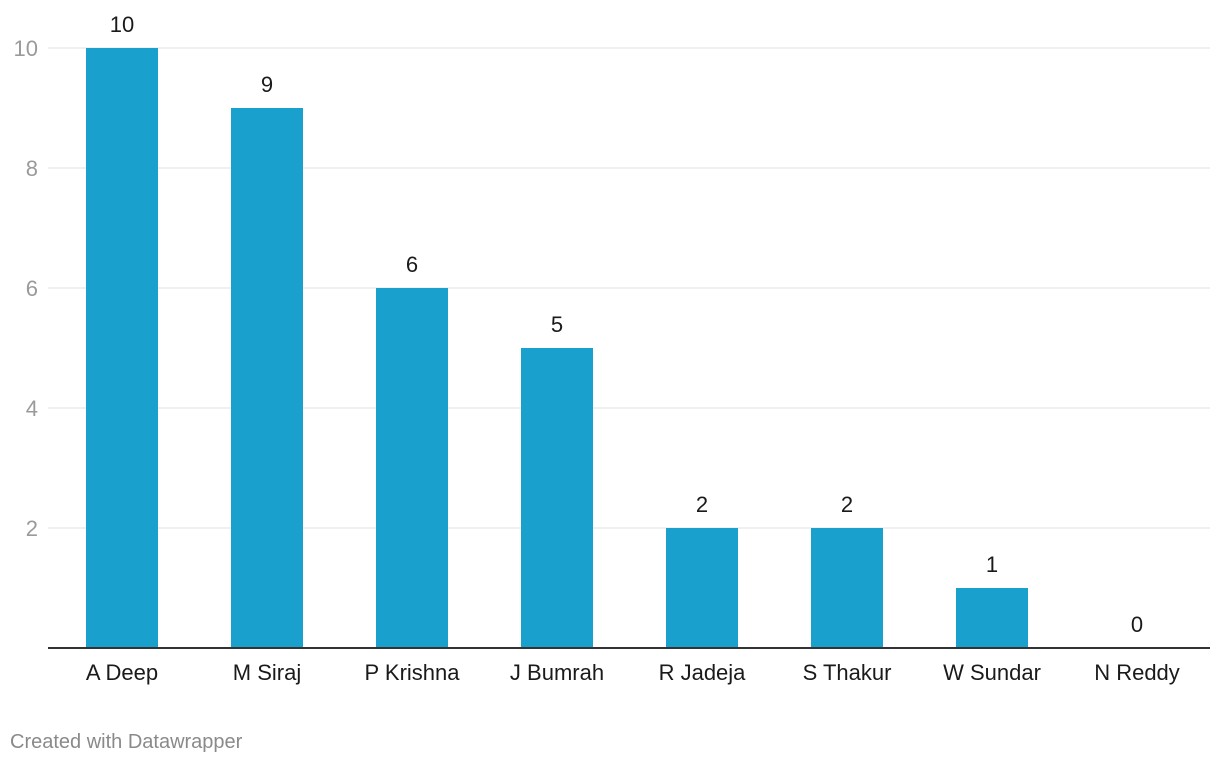 The image size is (1220, 768). What do you see at coordinates (992, 672) in the screenshot?
I see `x-category-label: W Sundar` at bounding box center [992, 672].